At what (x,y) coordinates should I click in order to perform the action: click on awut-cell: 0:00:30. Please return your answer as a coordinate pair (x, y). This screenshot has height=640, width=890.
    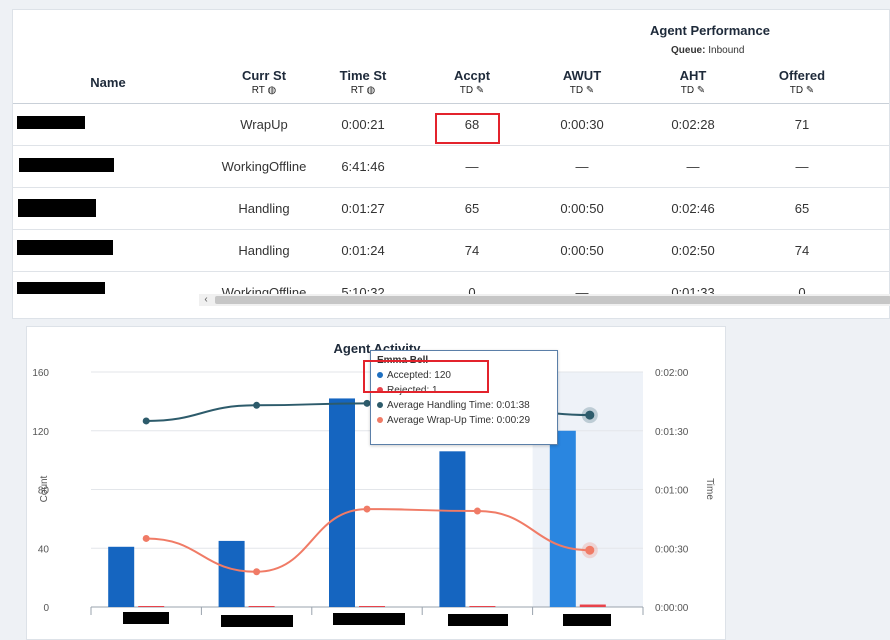
    Looking at the image, I should click on (582, 124).